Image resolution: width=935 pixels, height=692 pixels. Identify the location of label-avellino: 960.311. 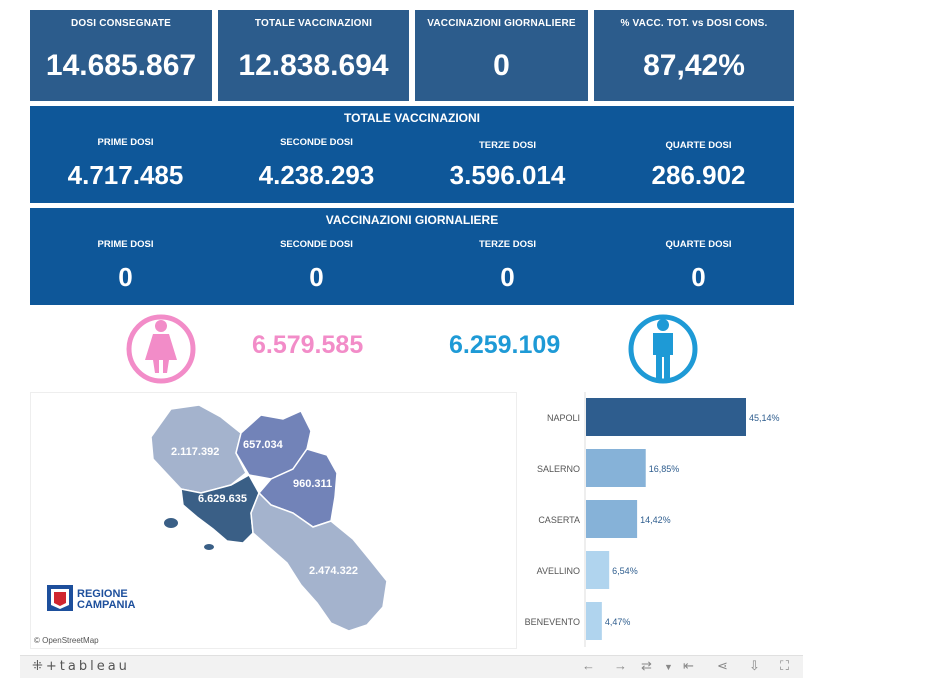
(312, 484).